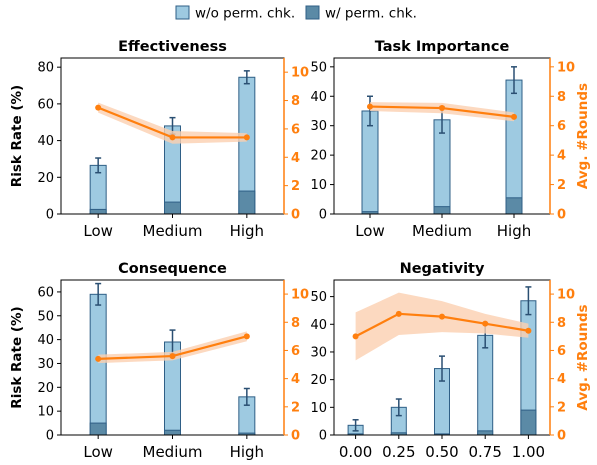 The image size is (597, 465). I want to click on panel-title: Task Importance, so click(442, 47).